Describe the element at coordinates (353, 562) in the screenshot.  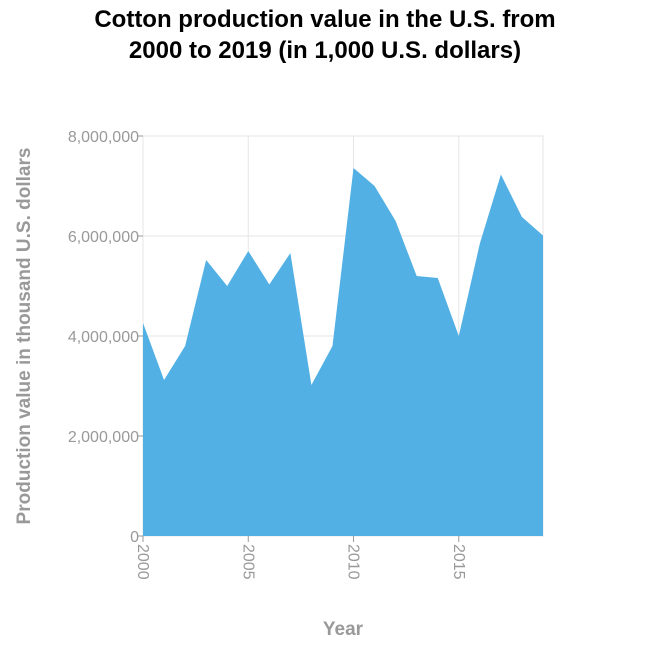
I see `x-tick-label: 2010` at that location.